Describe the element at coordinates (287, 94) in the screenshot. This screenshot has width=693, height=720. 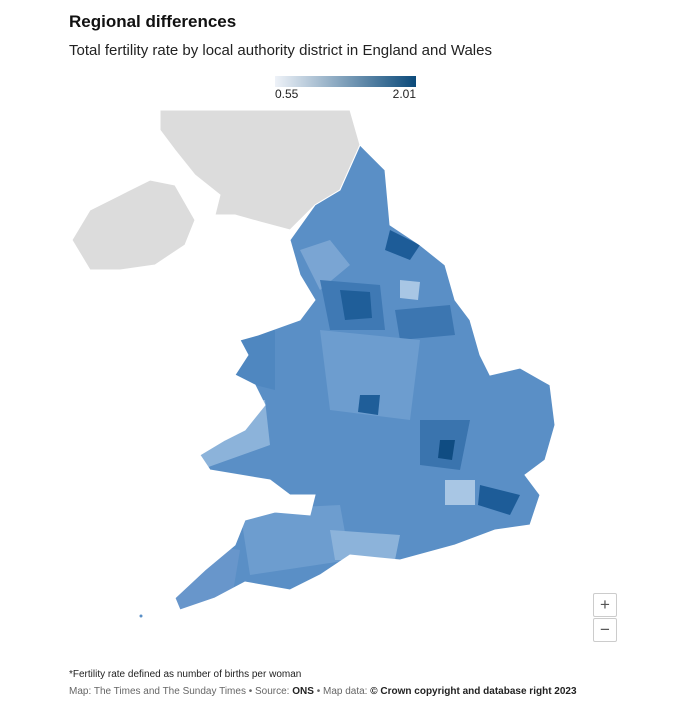
I see `legend-min: 0.55` at that location.